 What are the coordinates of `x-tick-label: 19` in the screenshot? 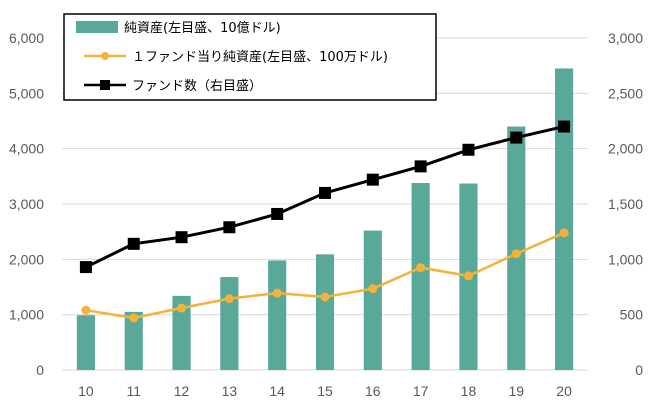 It's located at (516, 391).